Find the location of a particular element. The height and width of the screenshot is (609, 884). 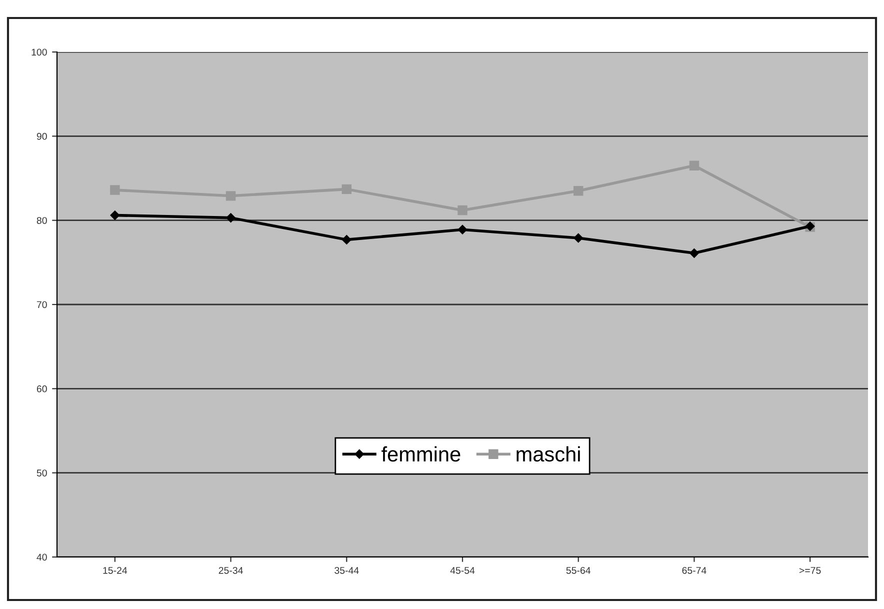

legend-label: femmine is located at coordinates (421, 454).